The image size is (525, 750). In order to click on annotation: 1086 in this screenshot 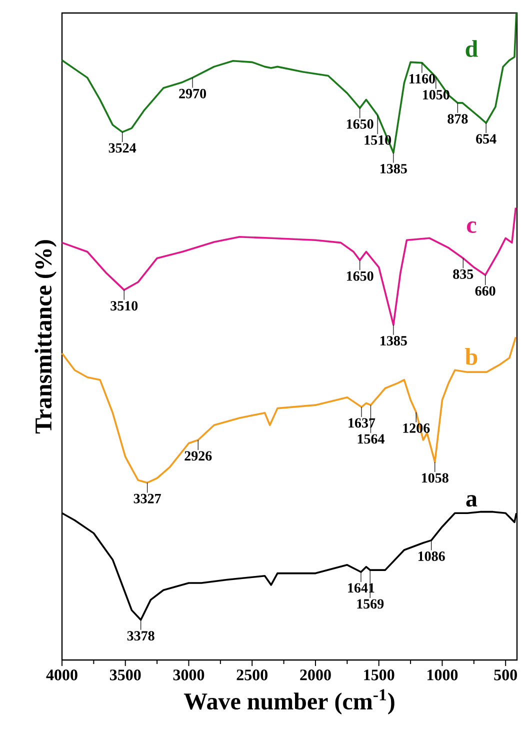, I will do `click(431, 556)`.